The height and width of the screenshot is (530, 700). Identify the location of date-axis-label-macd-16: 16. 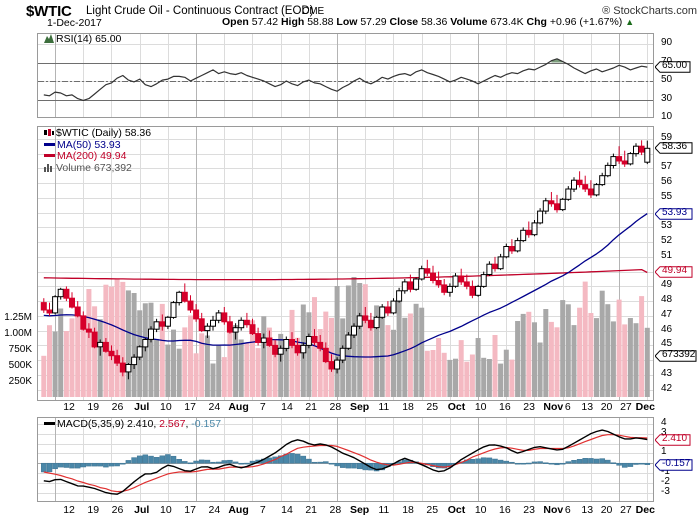
(505, 510).